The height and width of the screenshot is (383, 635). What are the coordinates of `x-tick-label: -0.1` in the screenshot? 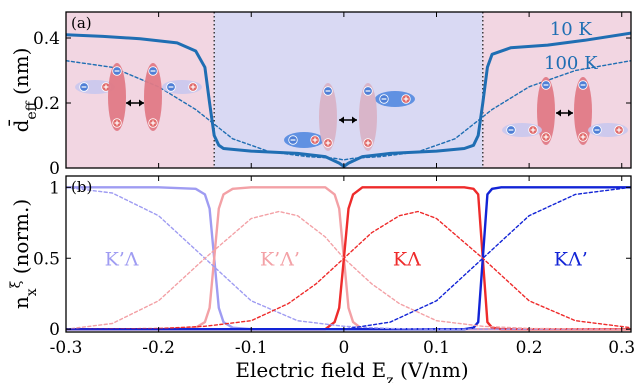 It's located at (251, 348).